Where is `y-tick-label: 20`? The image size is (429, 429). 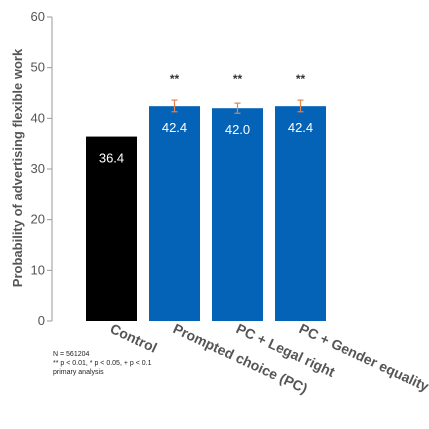
y-tick-label: 20 is located at coordinates (38, 219).